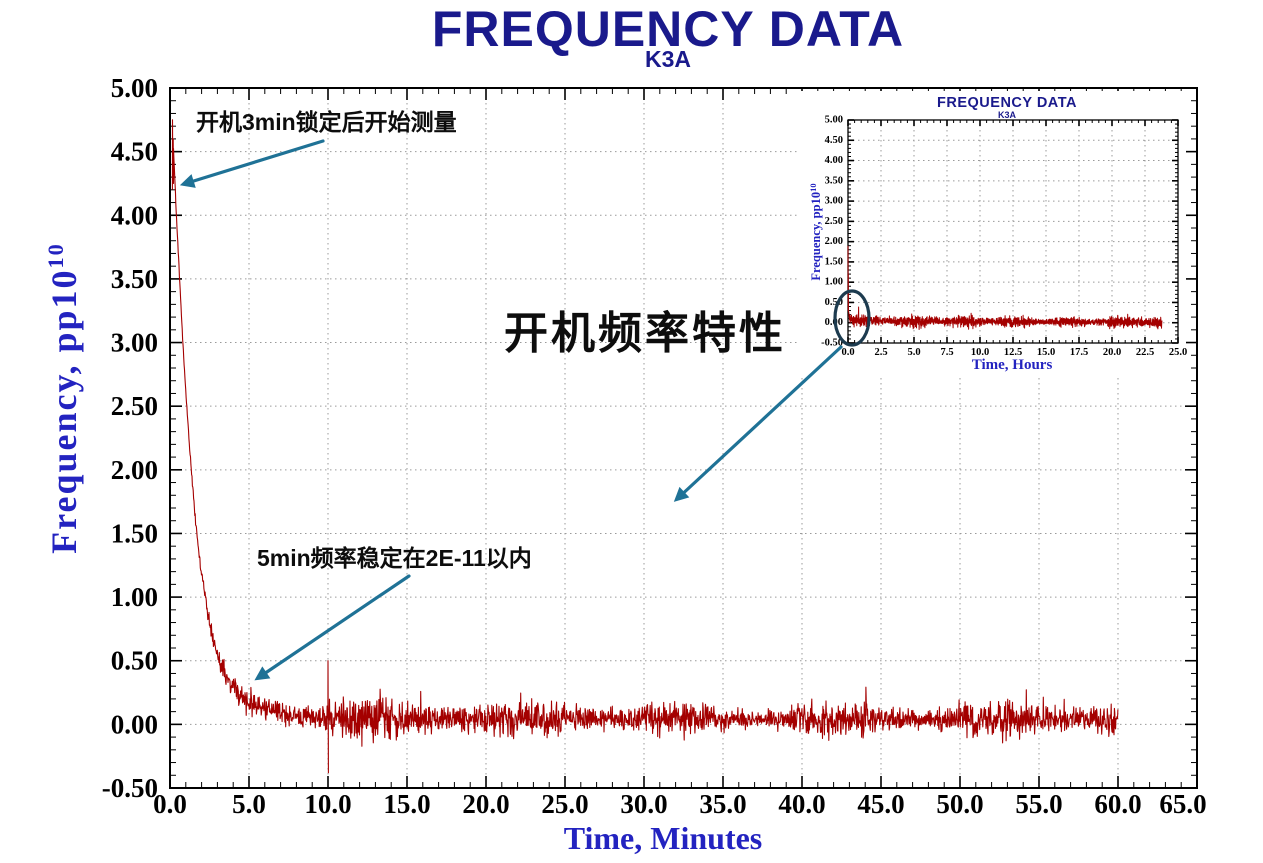 The height and width of the screenshot is (863, 1263). I want to click on annotation-center-label: 开机频率特性, so click(645, 333).